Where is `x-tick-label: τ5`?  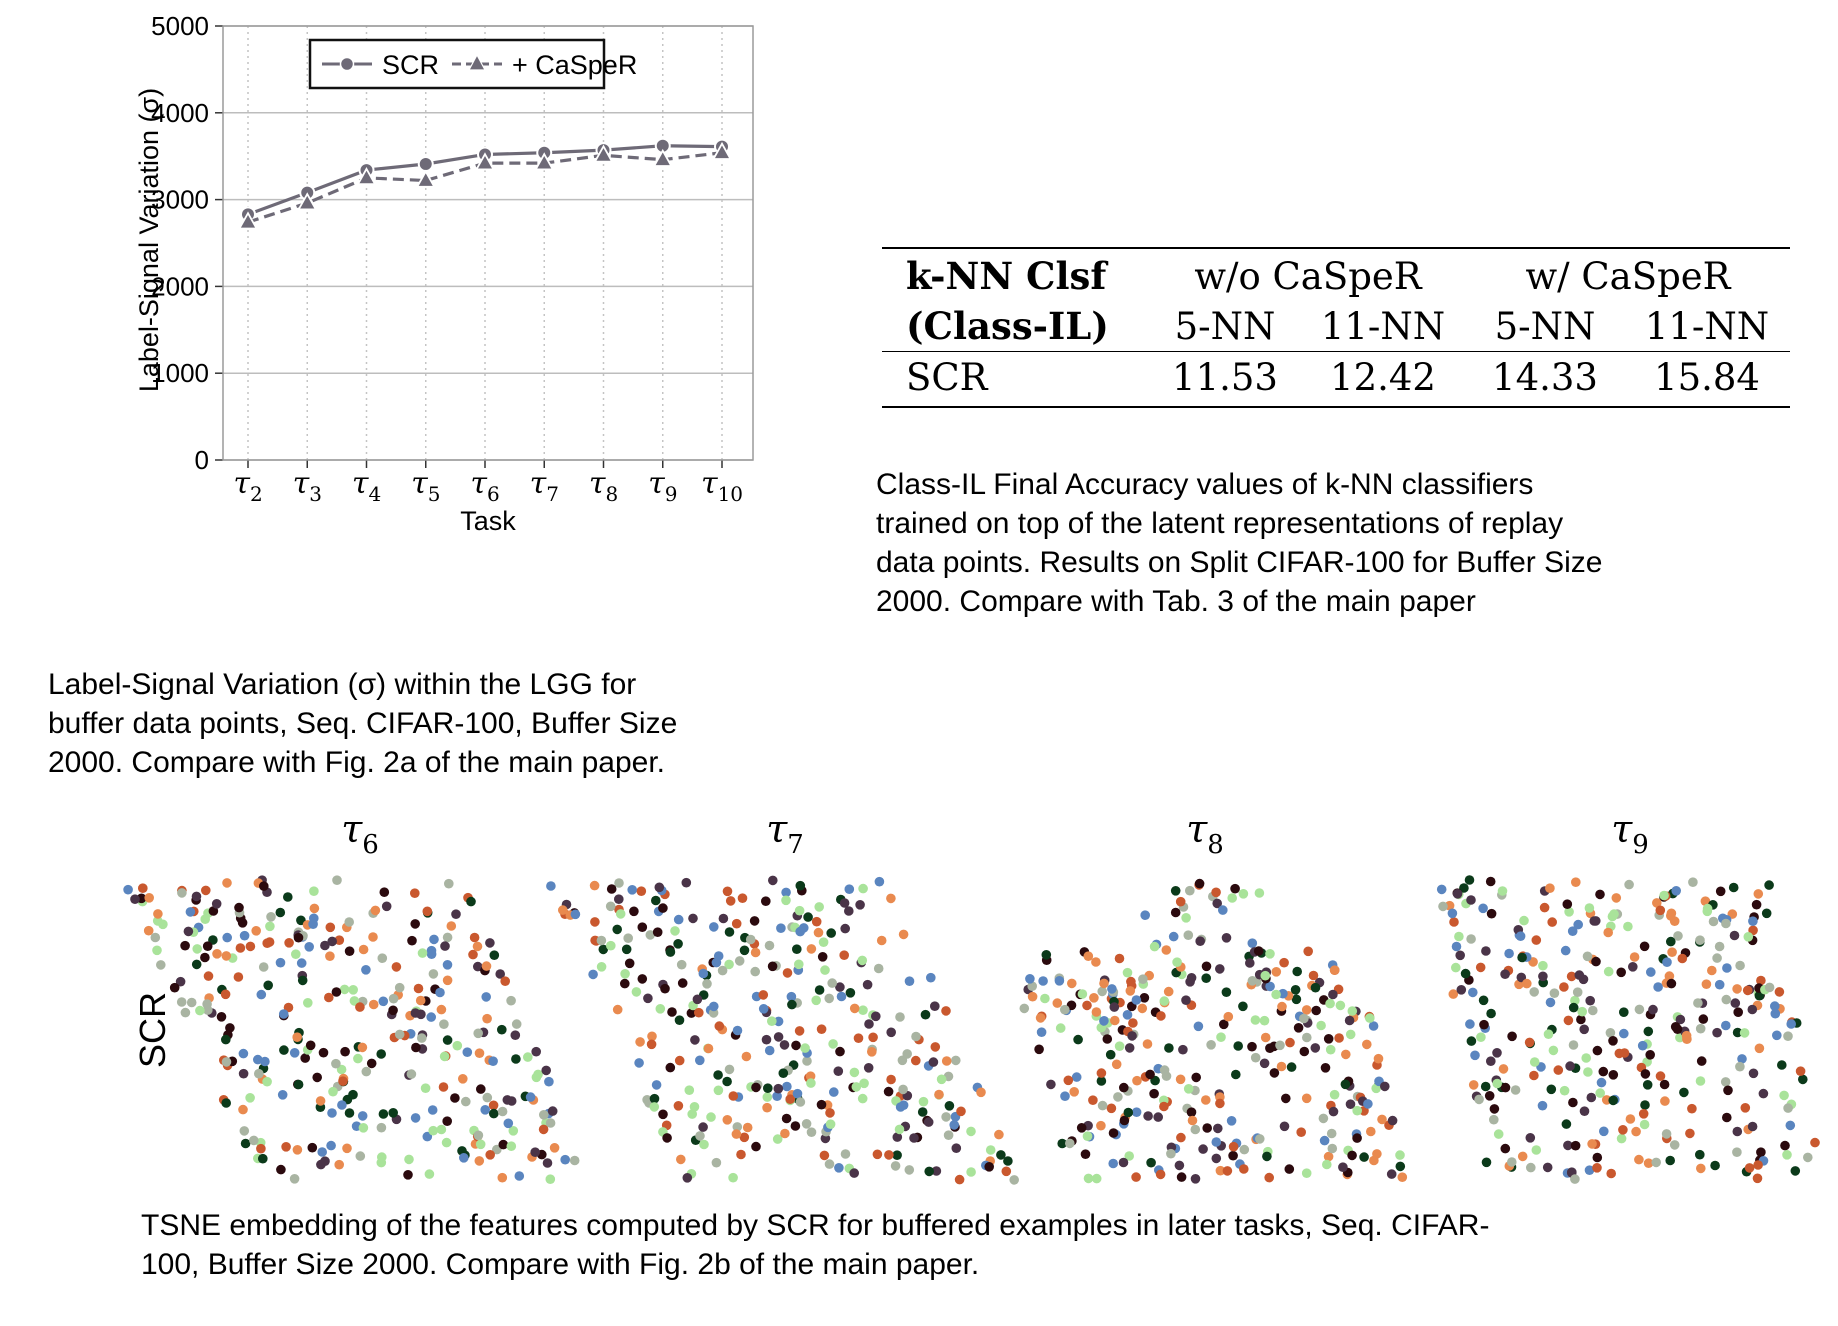 x-tick-label: τ5 is located at coordinates (425, 486).